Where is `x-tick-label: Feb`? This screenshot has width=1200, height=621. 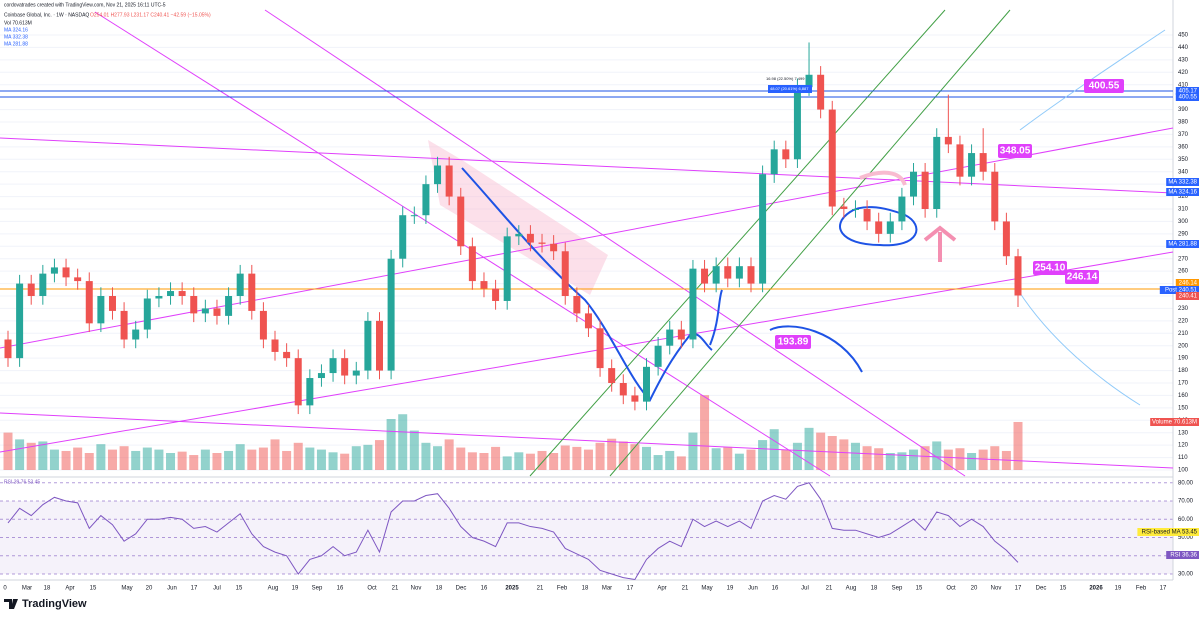
x-tick-label: Feb is located at coordinates (562, 589).